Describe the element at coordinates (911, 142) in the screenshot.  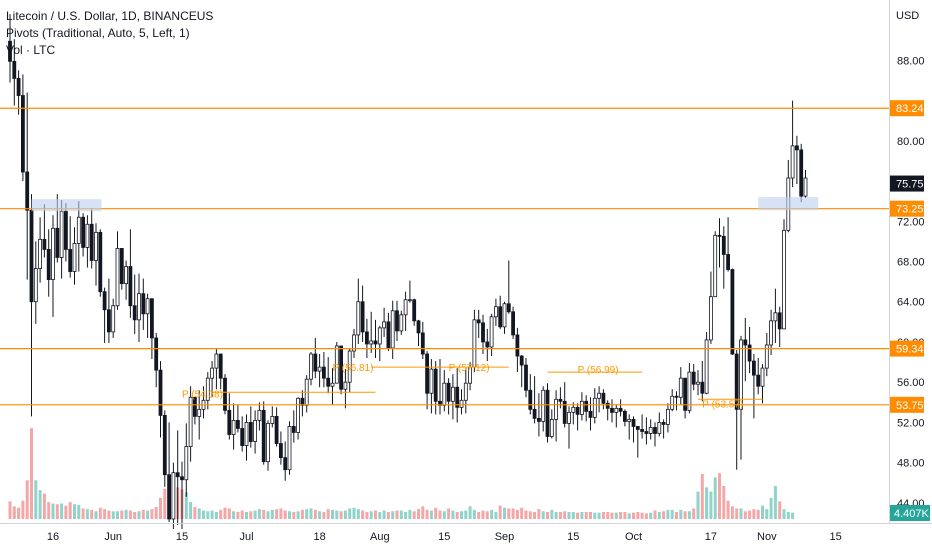
I see `price-tick-label: 80.00` at that location.